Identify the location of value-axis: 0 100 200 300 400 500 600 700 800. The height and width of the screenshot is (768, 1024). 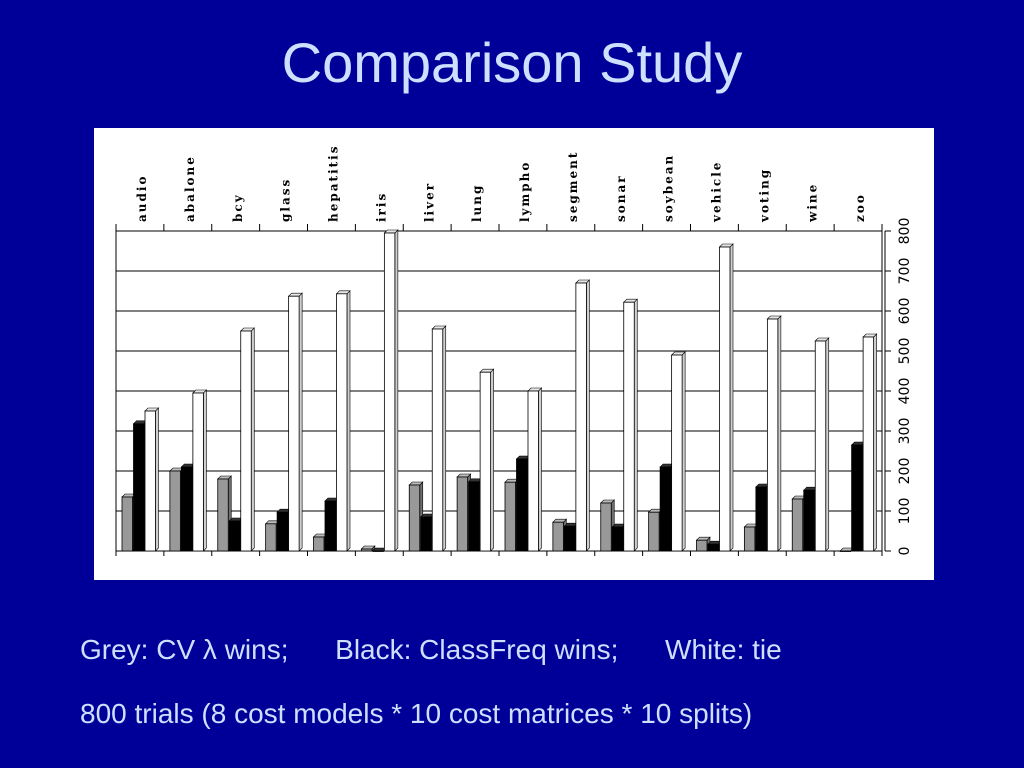
(898, 387).